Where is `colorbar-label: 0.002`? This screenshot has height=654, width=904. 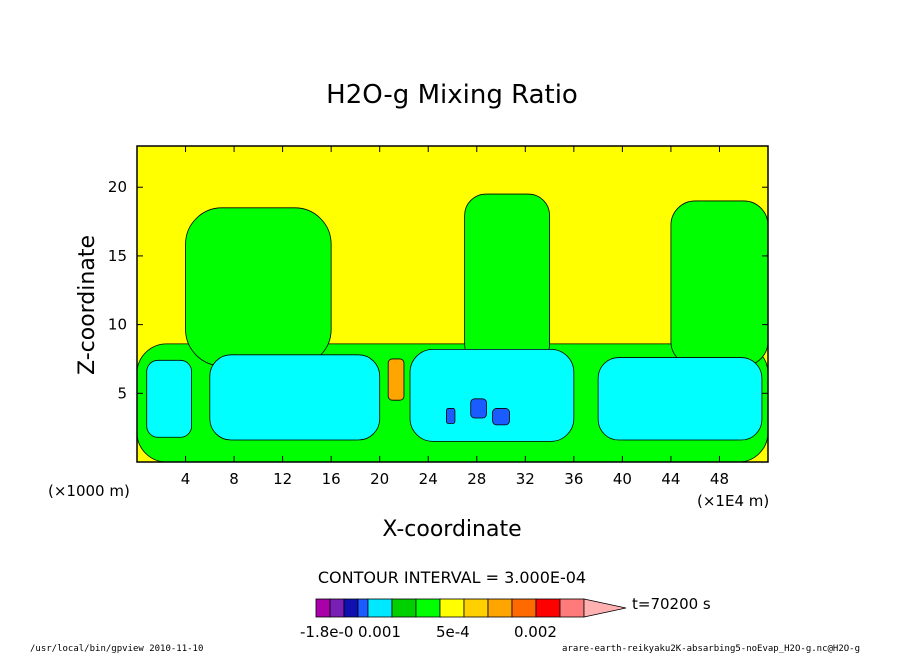
colorbar-label: 0.002 is located at coordinates (535, 632).